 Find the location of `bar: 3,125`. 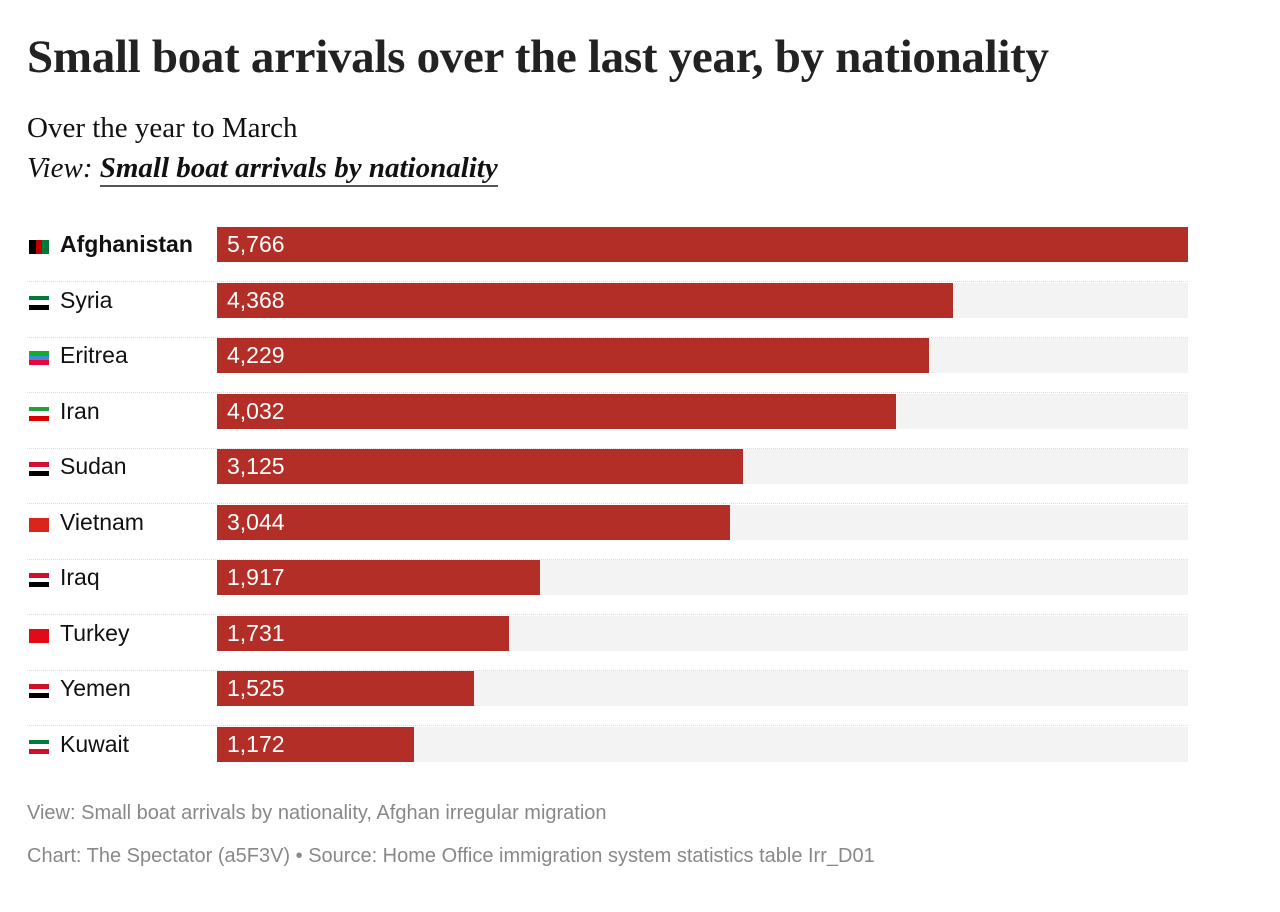

bar: 3,125 is located at coordinates (480, 466).